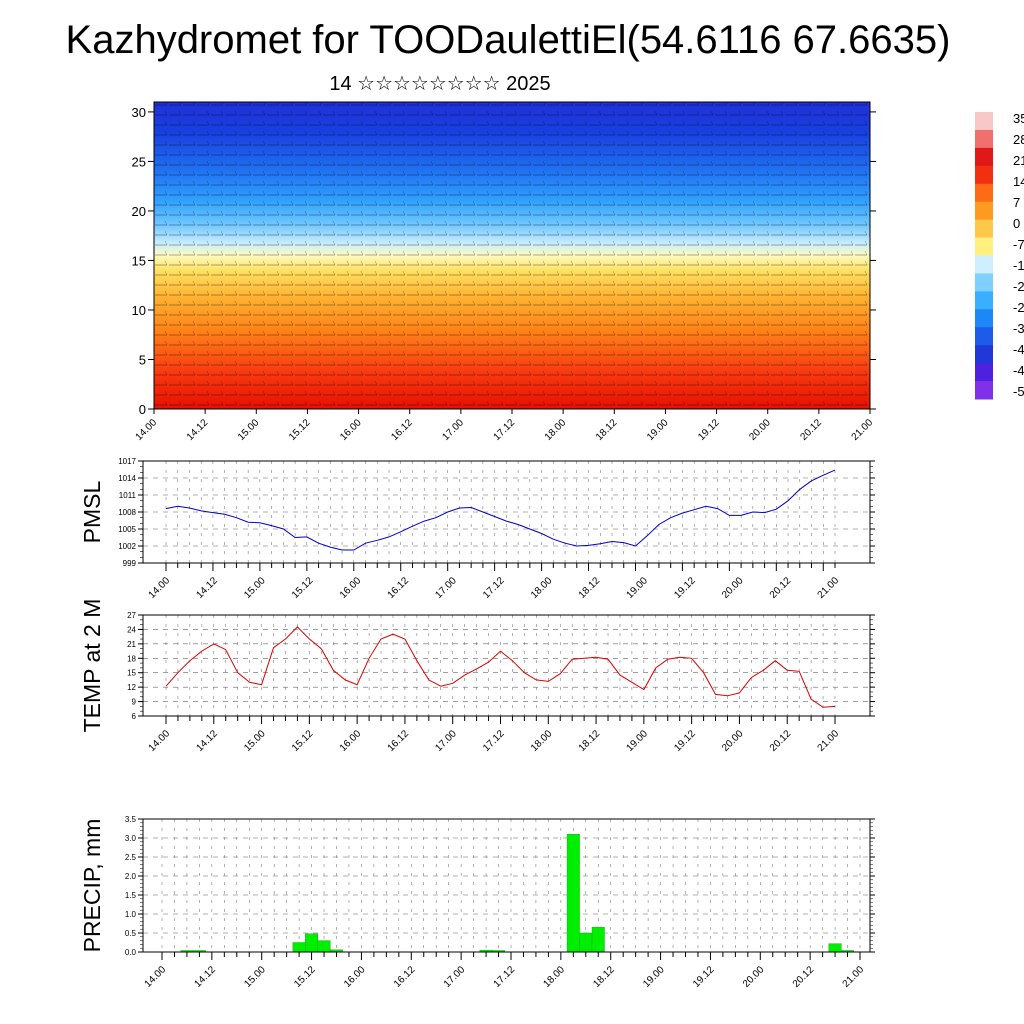 This screenshot has height=1024, width=1024. Describe the element at coordinates (500, 510) in the screenshot. I see `pmsl-line` at that location.